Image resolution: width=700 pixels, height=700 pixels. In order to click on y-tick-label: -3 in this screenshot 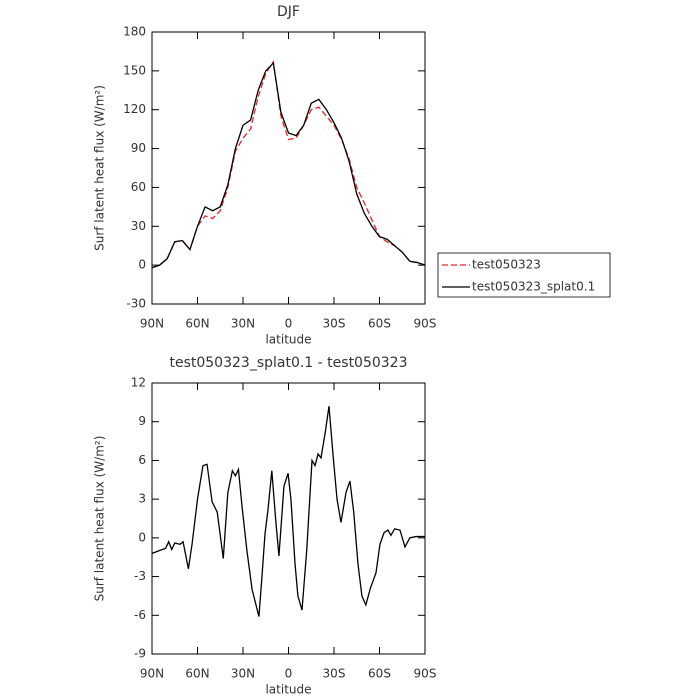, I will do `click(140, 576)`.